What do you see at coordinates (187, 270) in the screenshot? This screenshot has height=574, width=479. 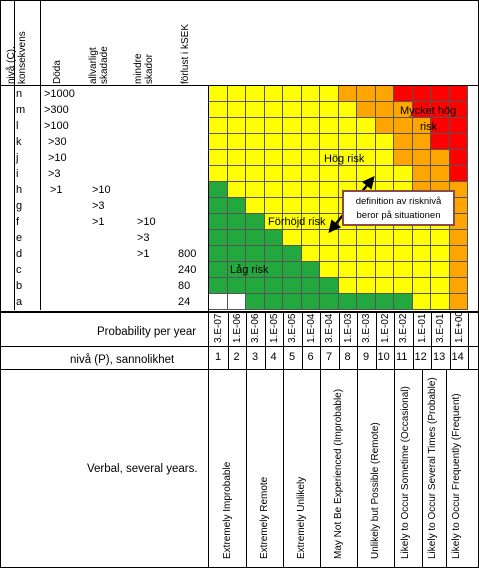 I see `row-c-value-3: 240` at bounding box center [187, 270].